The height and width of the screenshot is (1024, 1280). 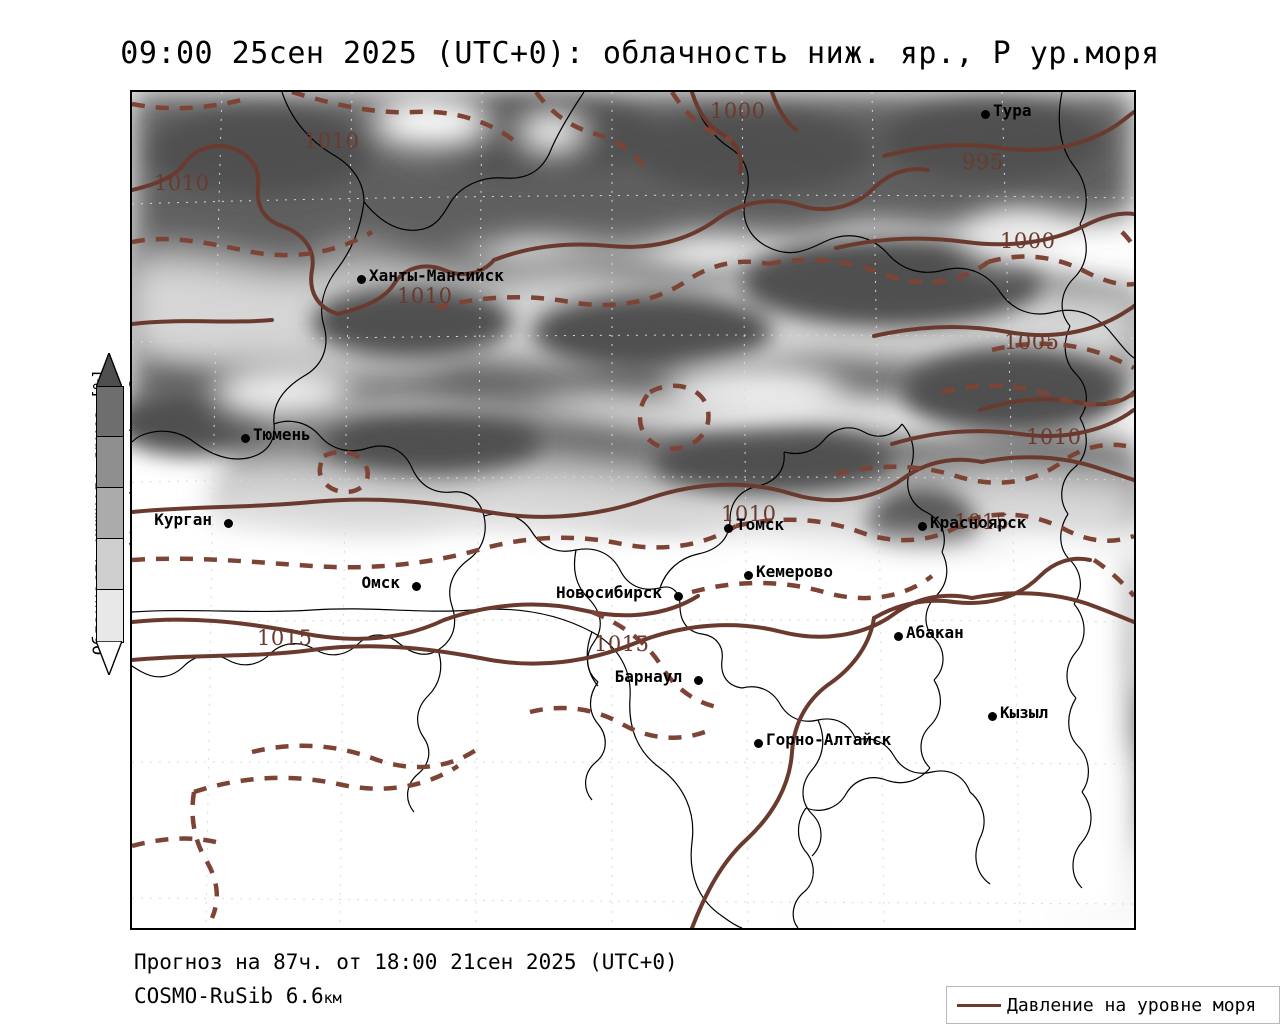 I want to click on city-label: Горно-Алтайск, so click(x=829, y=739).